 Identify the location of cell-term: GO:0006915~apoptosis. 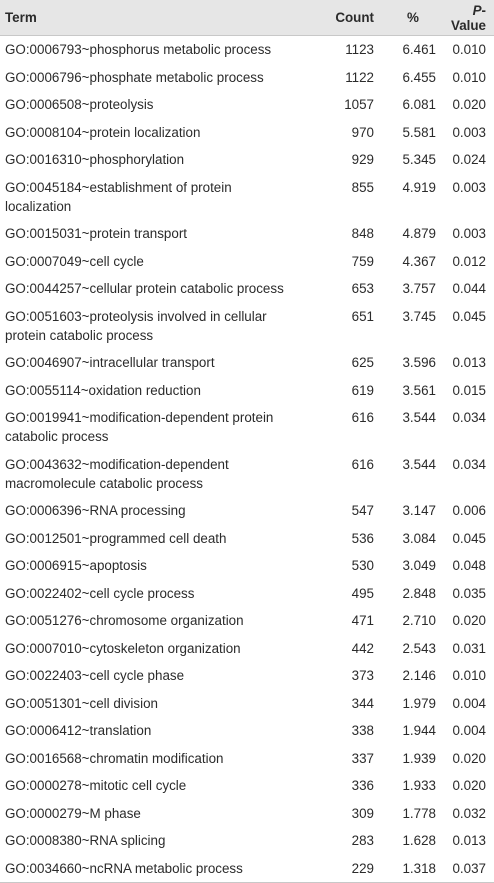
(76, 565).